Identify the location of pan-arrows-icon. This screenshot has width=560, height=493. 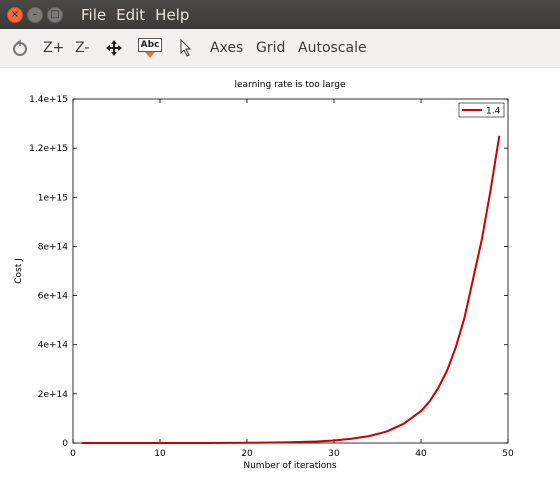
(114, 48).